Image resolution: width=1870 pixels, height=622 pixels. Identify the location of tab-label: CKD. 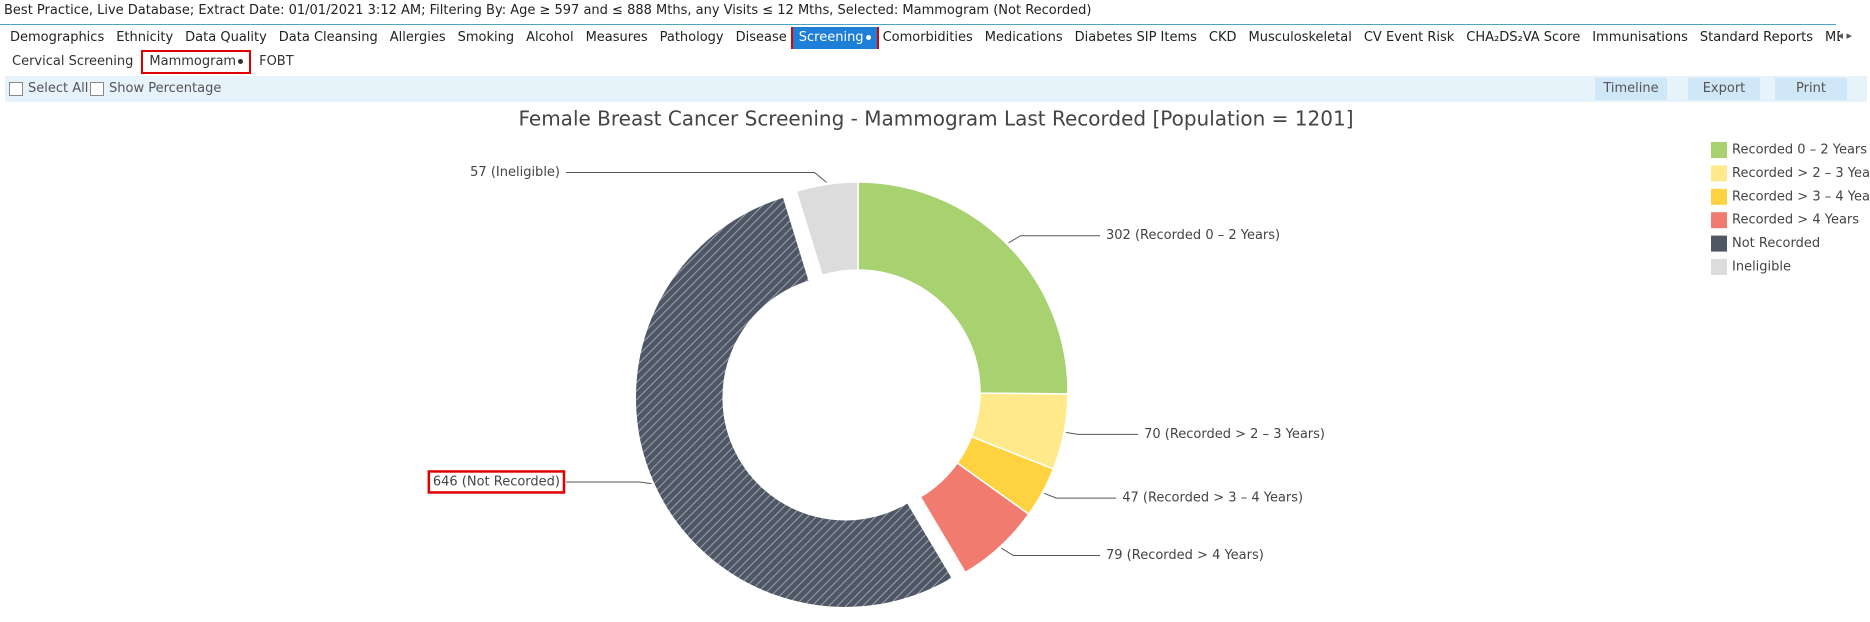
(1222, 37).